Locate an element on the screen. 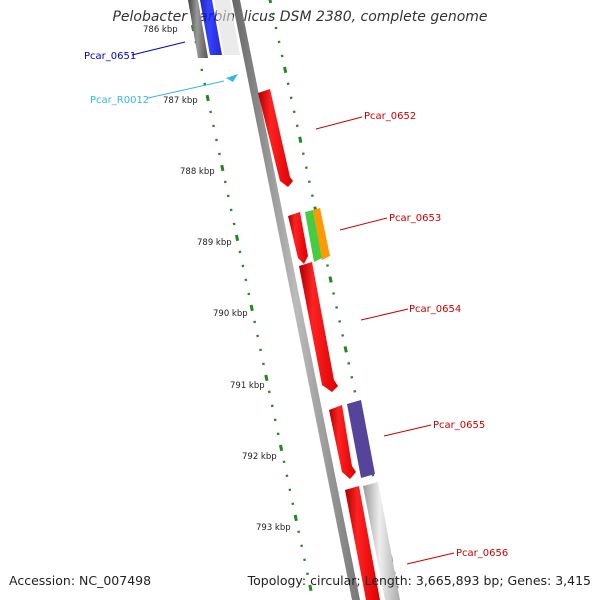  gene-label-pcar-0656: Pcar_0656 is located at coordinates (482, 553).